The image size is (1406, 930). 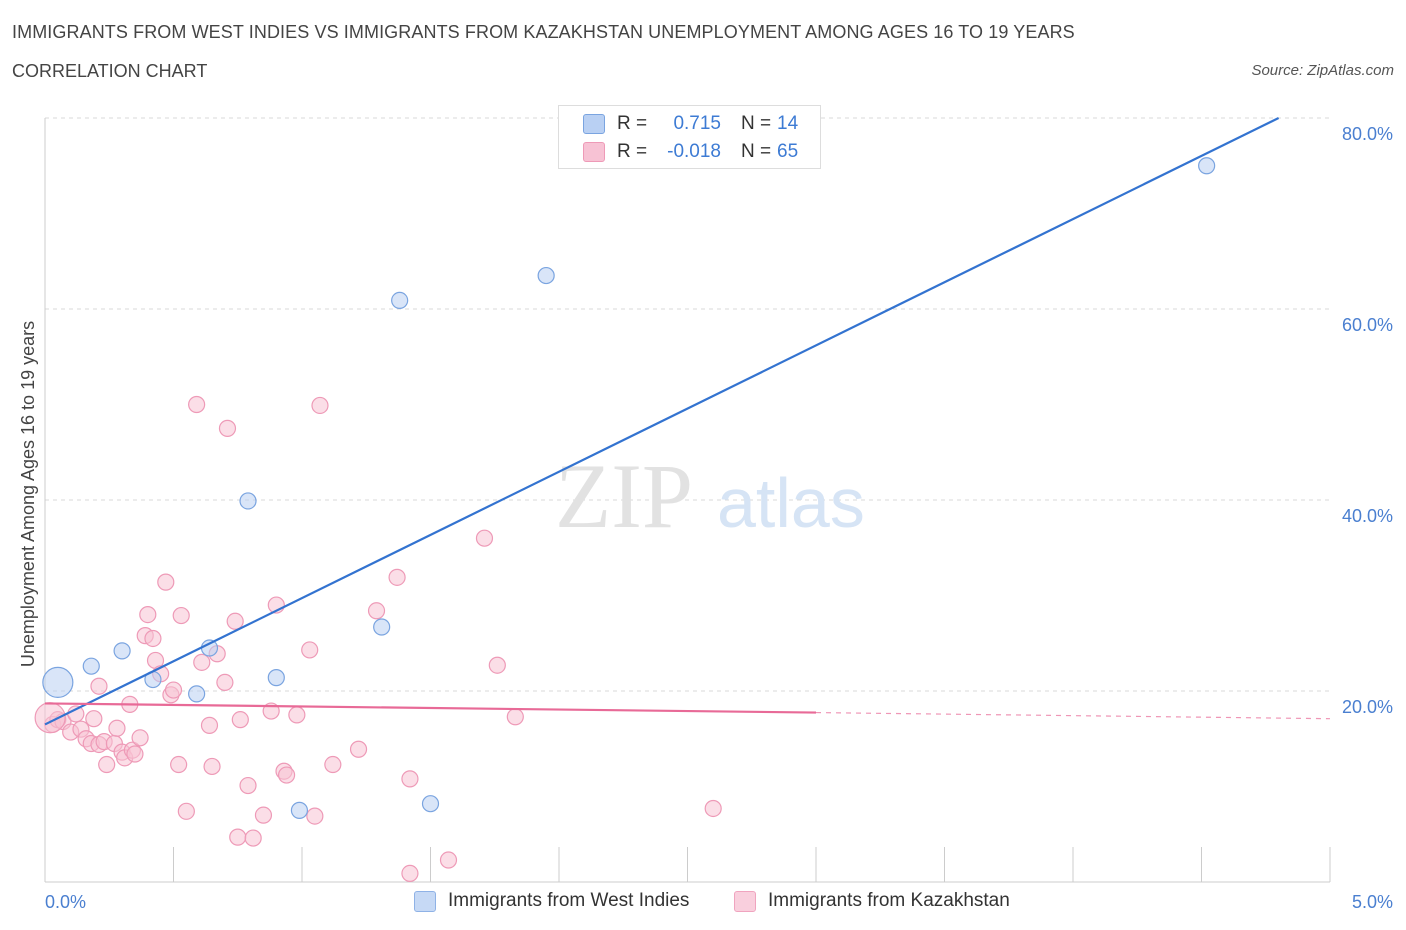 I want to click on legend-item-kazakhstan: Immigrants from Kazakhstan, so click(x=872, y=901).